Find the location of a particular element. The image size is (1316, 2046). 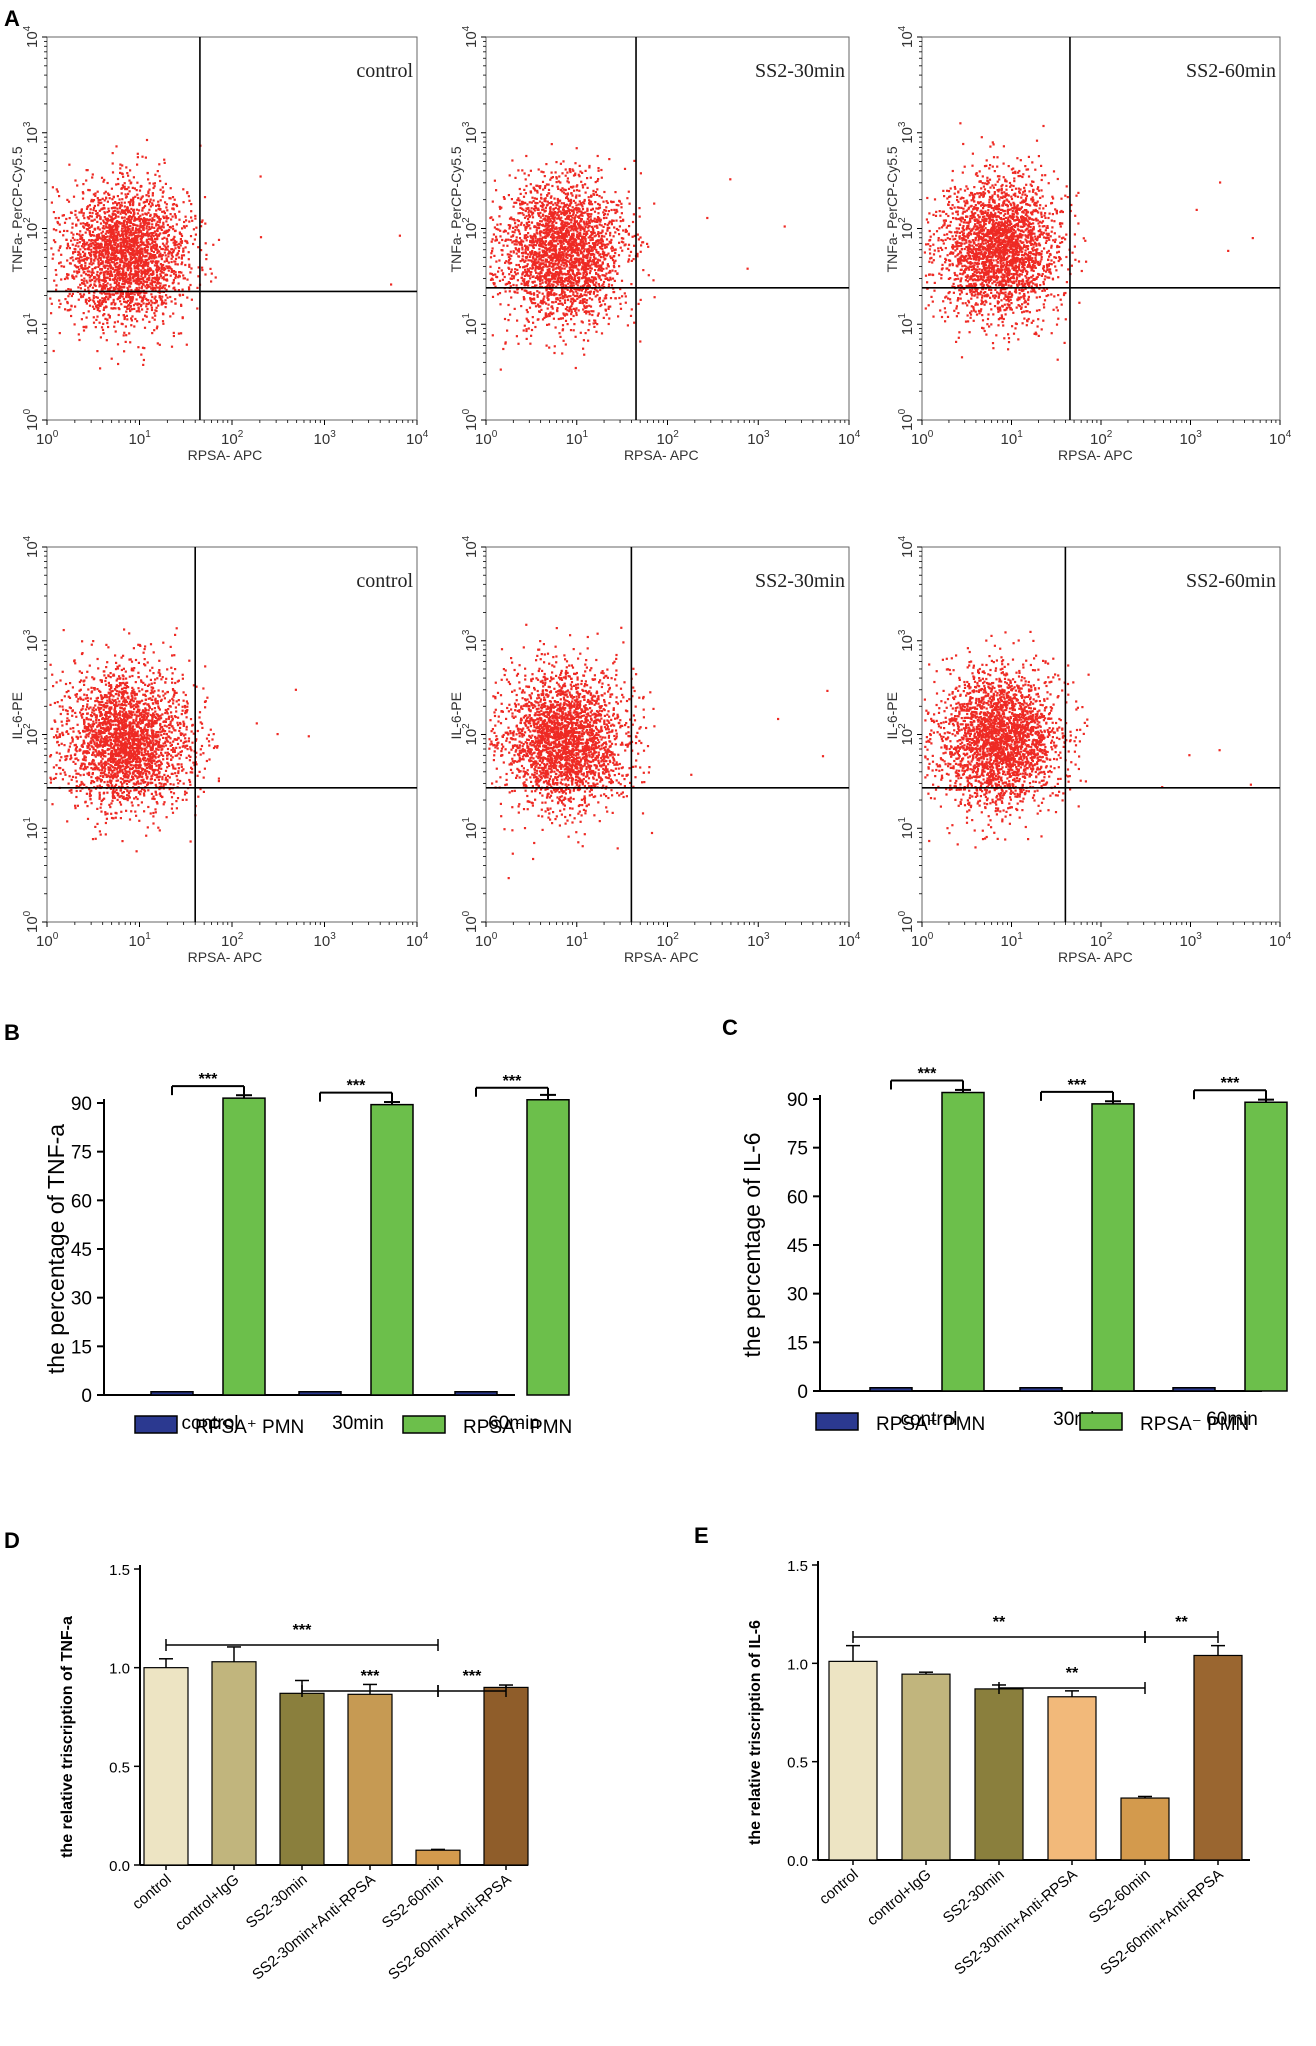

tick-base: 10 is located at coordinates (137, 439).